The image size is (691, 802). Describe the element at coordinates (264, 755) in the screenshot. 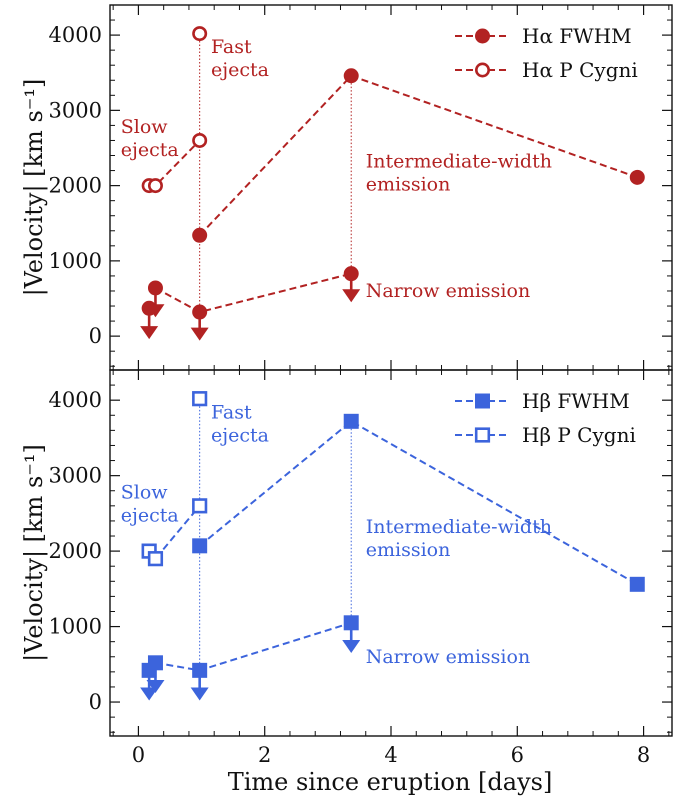

I see `x-tick-label: 2` at that location.